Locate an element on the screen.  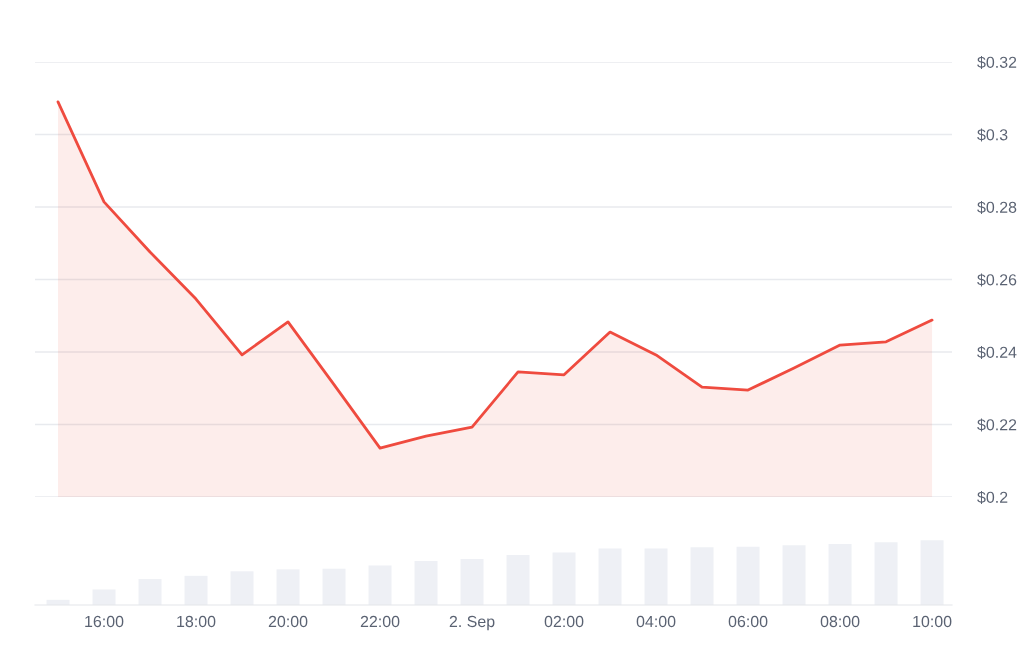
x-tick-label: 22:00 is located at coordinates (380, 621).